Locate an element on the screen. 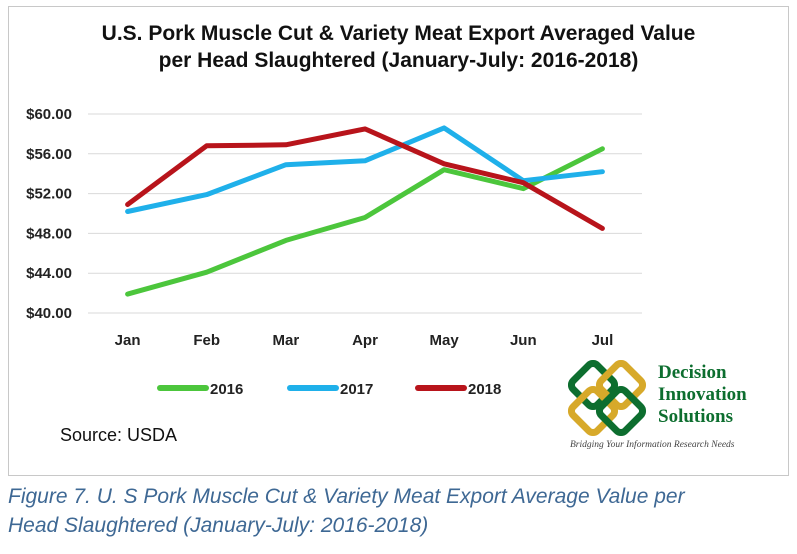  x-tick-label: Jan is located at coordinates (128, 340).